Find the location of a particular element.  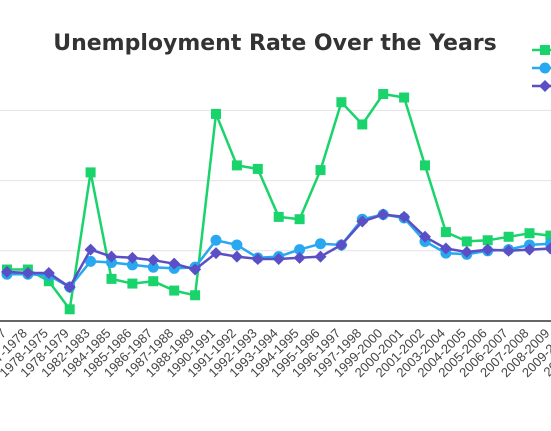

chart-title: Unemployment Rate Over the Years is located at coordinates (275, 43).